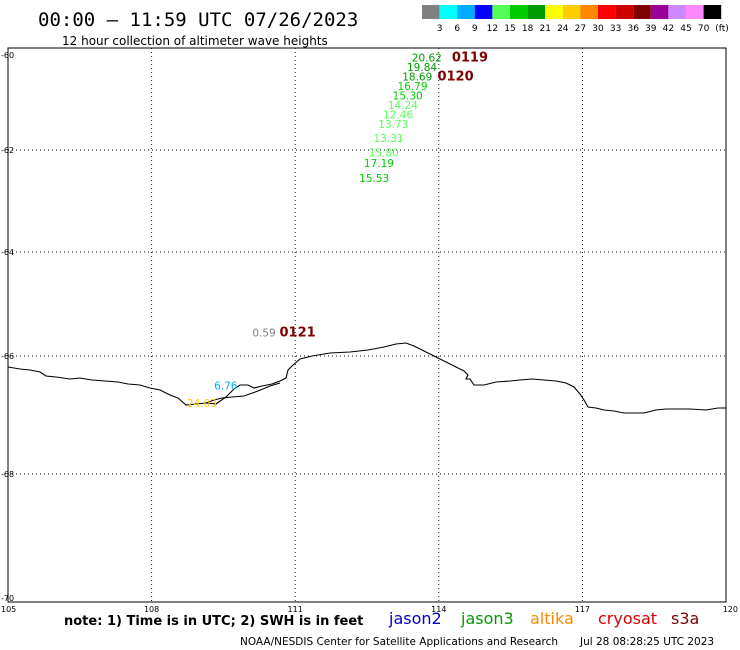 This screenshot has width=740, height=650. Describe the element at coordinates (422, 68) in the screenshot. I see `wave-height-value: 19.84` at that location.